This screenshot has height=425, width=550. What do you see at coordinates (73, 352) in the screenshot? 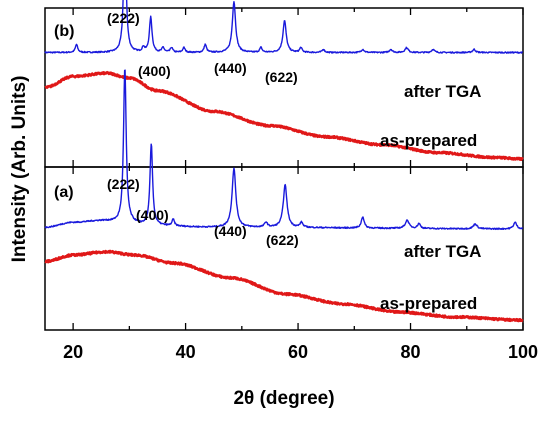
I see `x-tick-label-20: 20` at bounding box center [73, 352].